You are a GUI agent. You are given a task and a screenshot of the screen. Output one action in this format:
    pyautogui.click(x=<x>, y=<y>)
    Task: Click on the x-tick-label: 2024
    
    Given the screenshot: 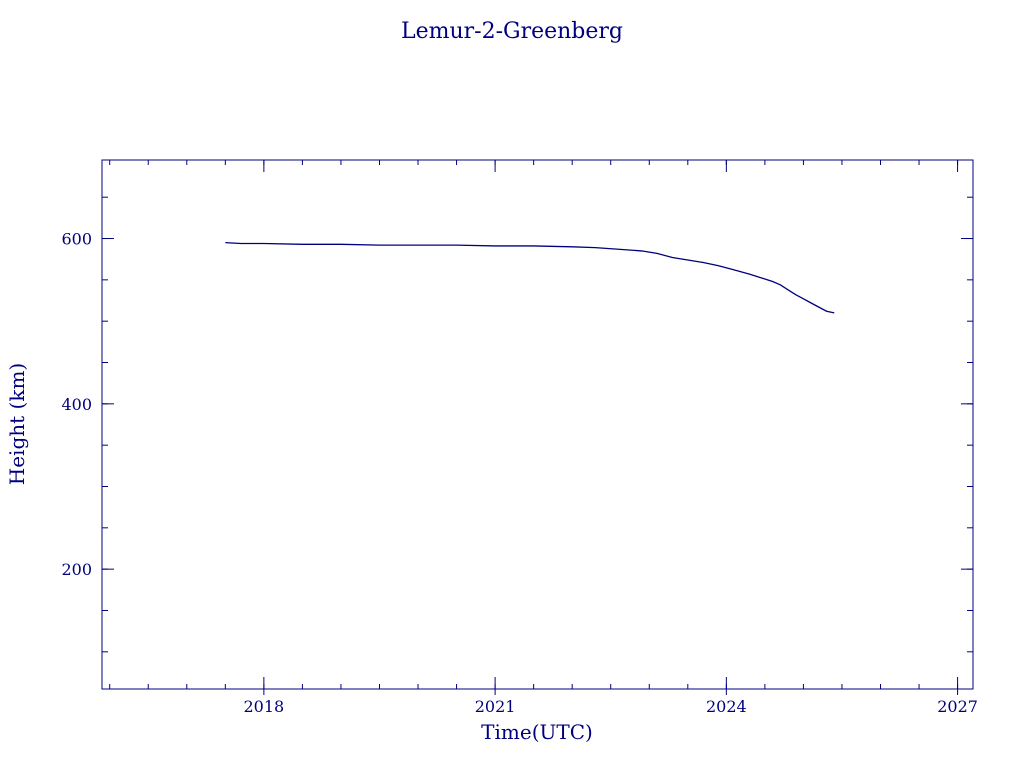 What is the action you would take?
    pyautogui.click(x=726, y=706)
    